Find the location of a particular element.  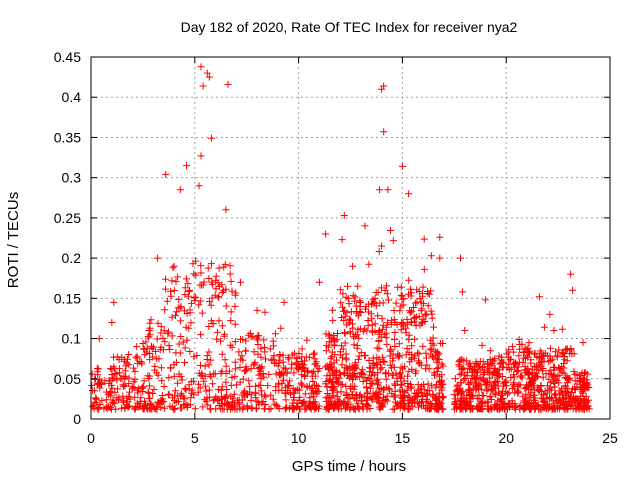

y-axis-label: ROTI / TECUs is located at coordinates (13, 240).